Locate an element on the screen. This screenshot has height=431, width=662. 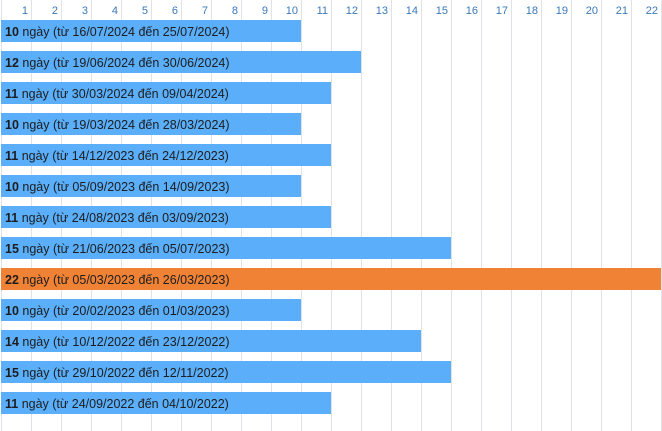
x-tick-label: 17 is located at coordinates (502, 11).